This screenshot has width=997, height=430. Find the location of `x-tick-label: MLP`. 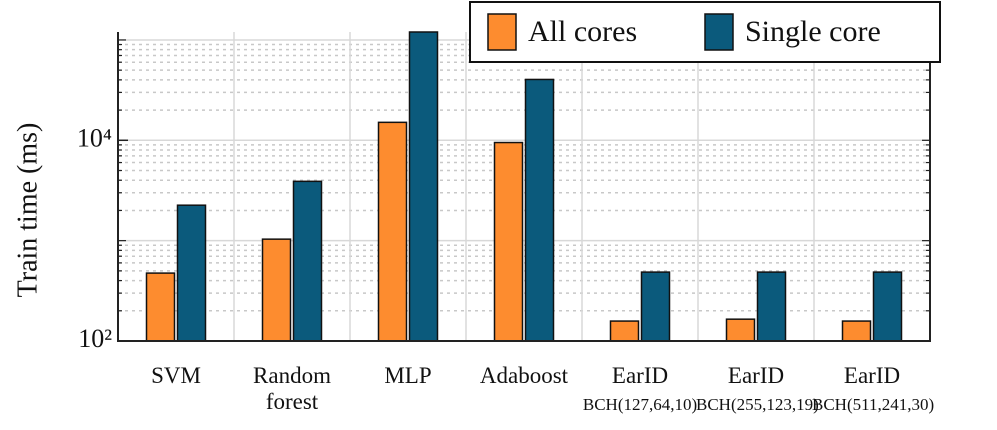

x-tick-label: MLP is located at coordinates (408, 375).